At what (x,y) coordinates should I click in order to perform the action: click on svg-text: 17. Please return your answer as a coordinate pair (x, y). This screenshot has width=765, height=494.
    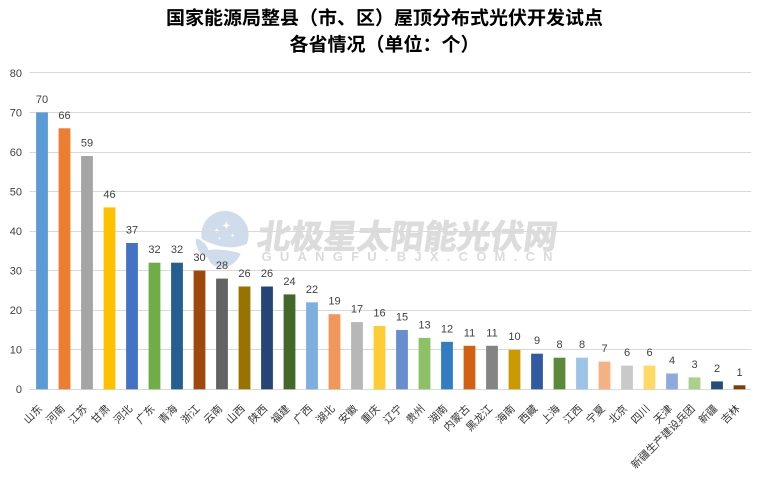
    Looking at the image, I should click on (357, 310).